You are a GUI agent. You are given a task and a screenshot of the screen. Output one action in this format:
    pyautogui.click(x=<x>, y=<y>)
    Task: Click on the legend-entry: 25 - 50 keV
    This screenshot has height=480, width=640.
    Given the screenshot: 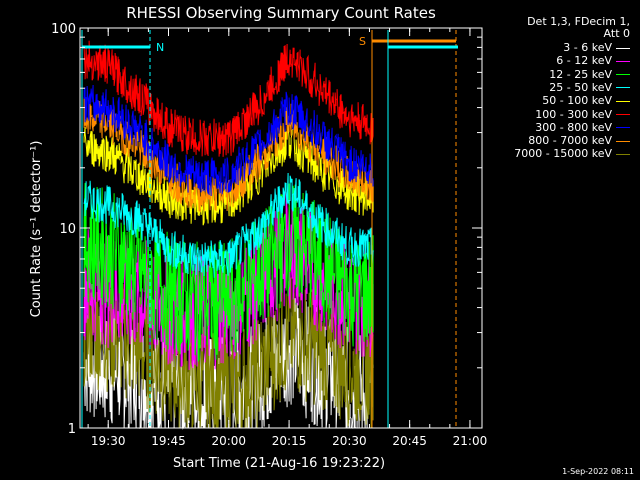 What is the action you would take?
    pyautogui.click(x=589, y=87)
    